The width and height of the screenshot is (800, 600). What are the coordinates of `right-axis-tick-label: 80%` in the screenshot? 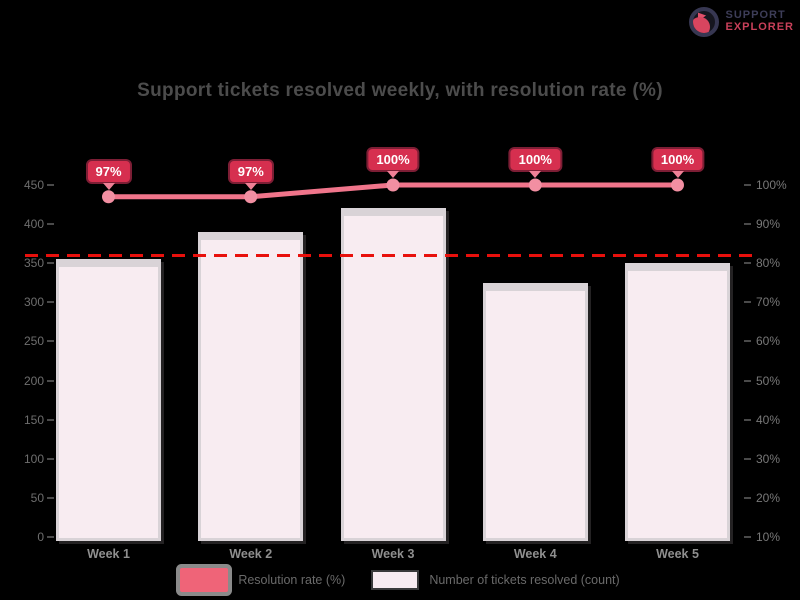 It's located at (768, 263).